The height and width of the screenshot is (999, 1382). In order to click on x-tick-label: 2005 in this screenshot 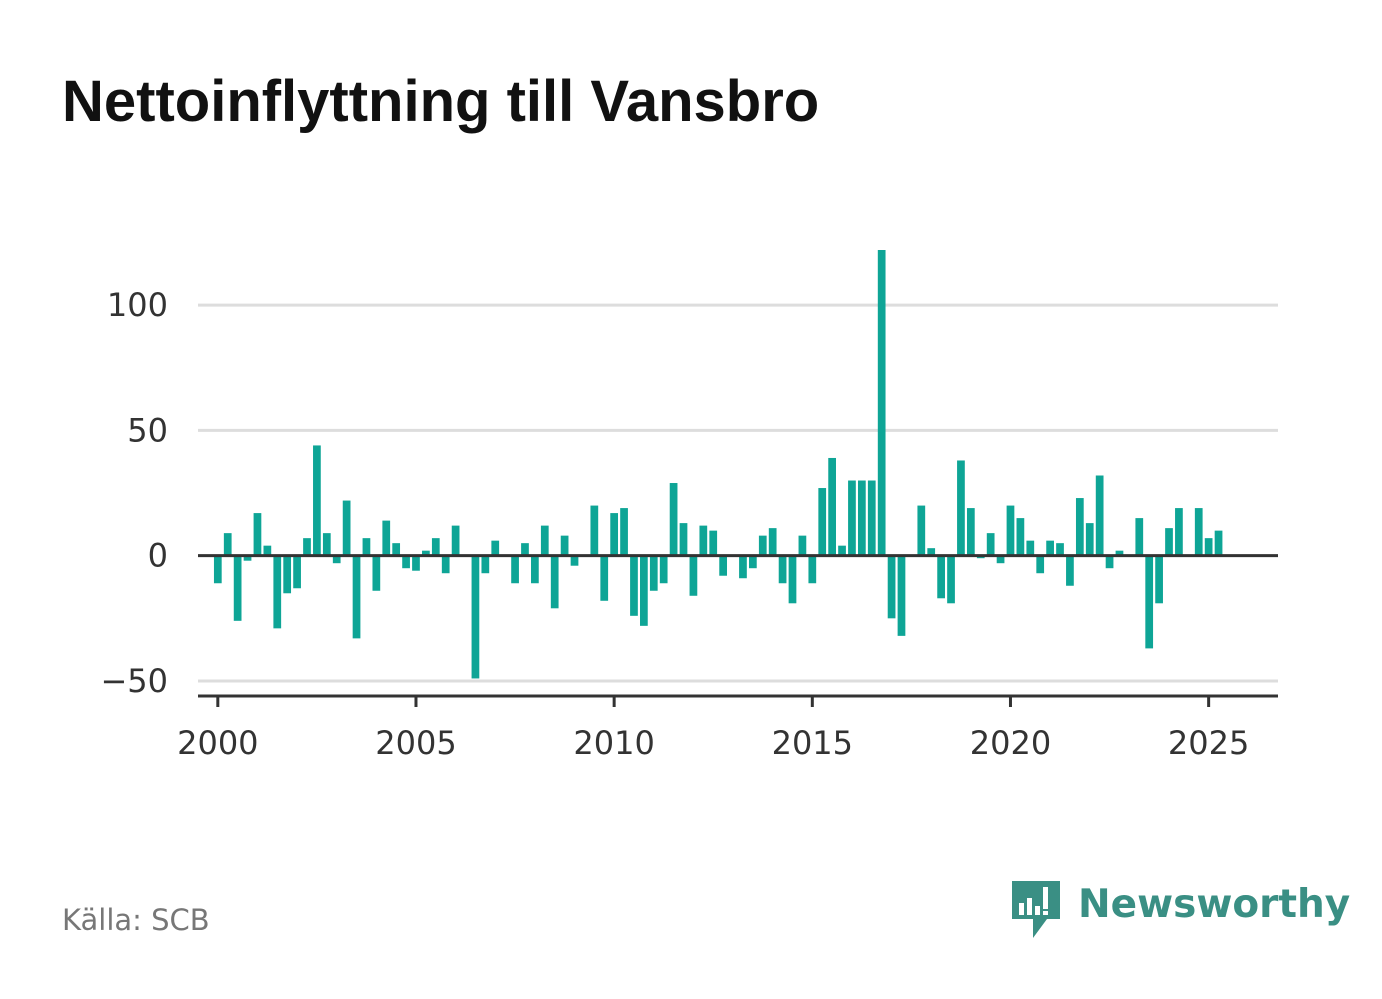, I will do `click(415, 743)`.